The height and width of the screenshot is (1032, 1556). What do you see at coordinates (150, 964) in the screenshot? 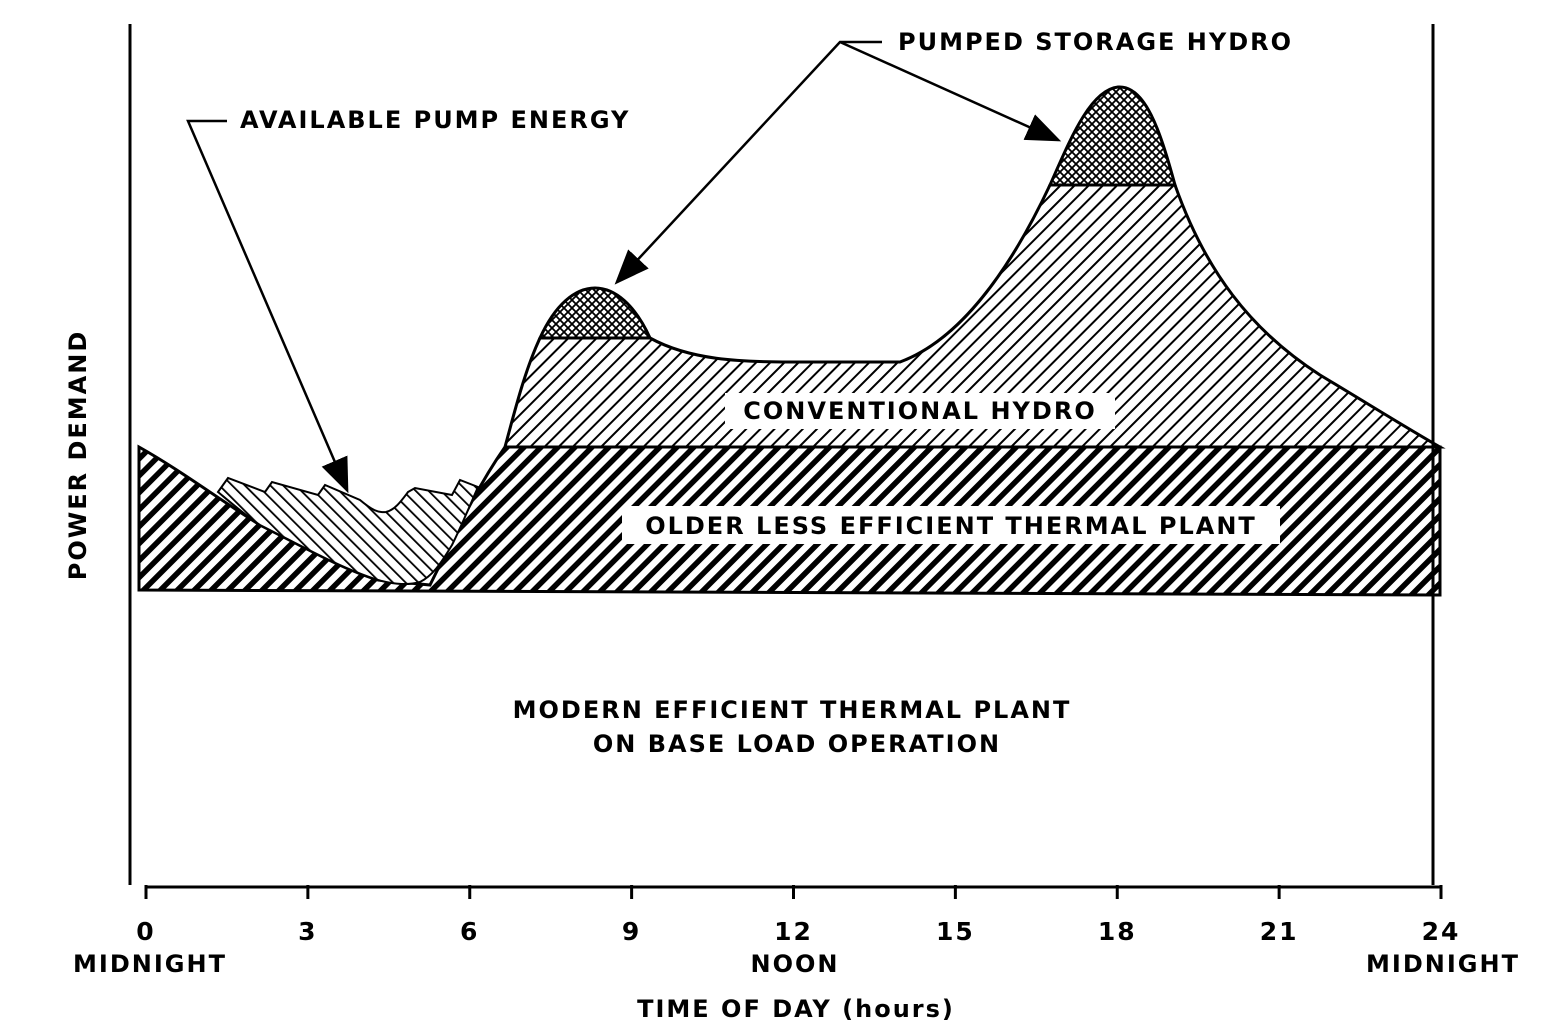
I see `x-sublabel-midnight-start: MIDNIGHT` at bounding box center [150, 964].